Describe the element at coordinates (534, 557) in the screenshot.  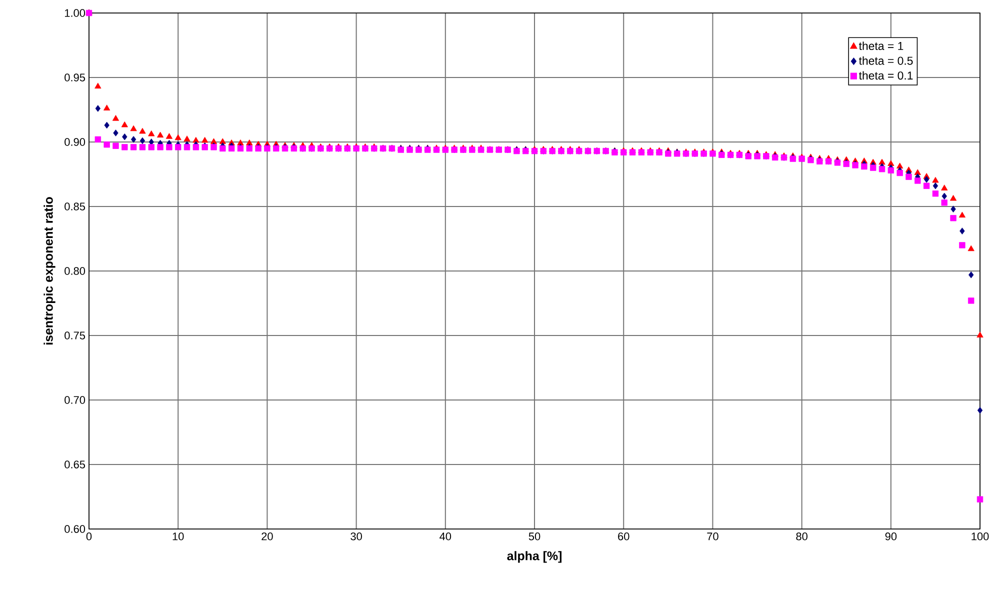
I see `x-axis-title: alpha [%]` at that location.